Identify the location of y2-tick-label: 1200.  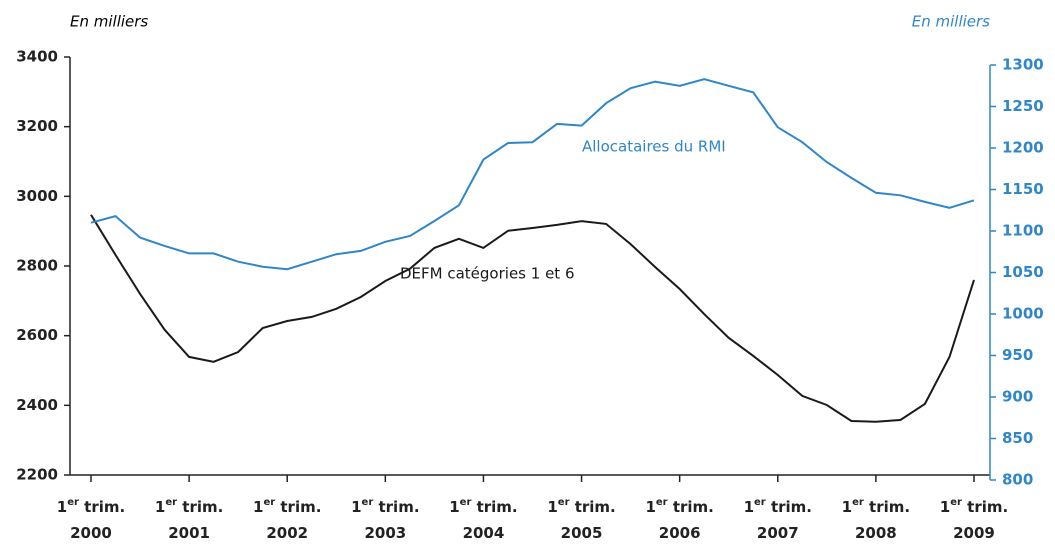
(1023, 148).